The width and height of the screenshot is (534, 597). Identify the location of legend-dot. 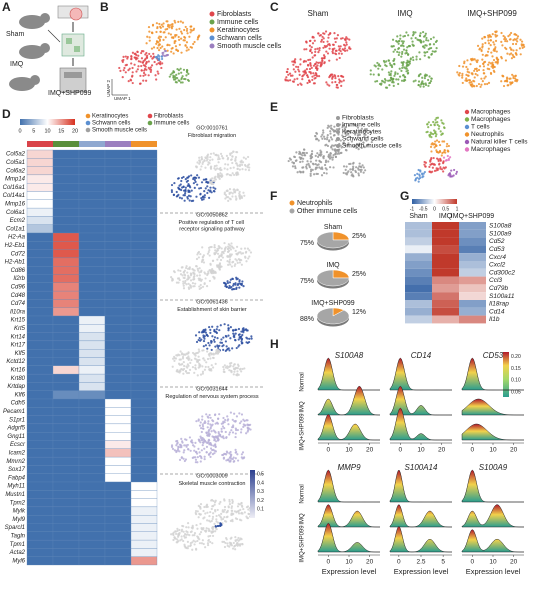
(292, 211).